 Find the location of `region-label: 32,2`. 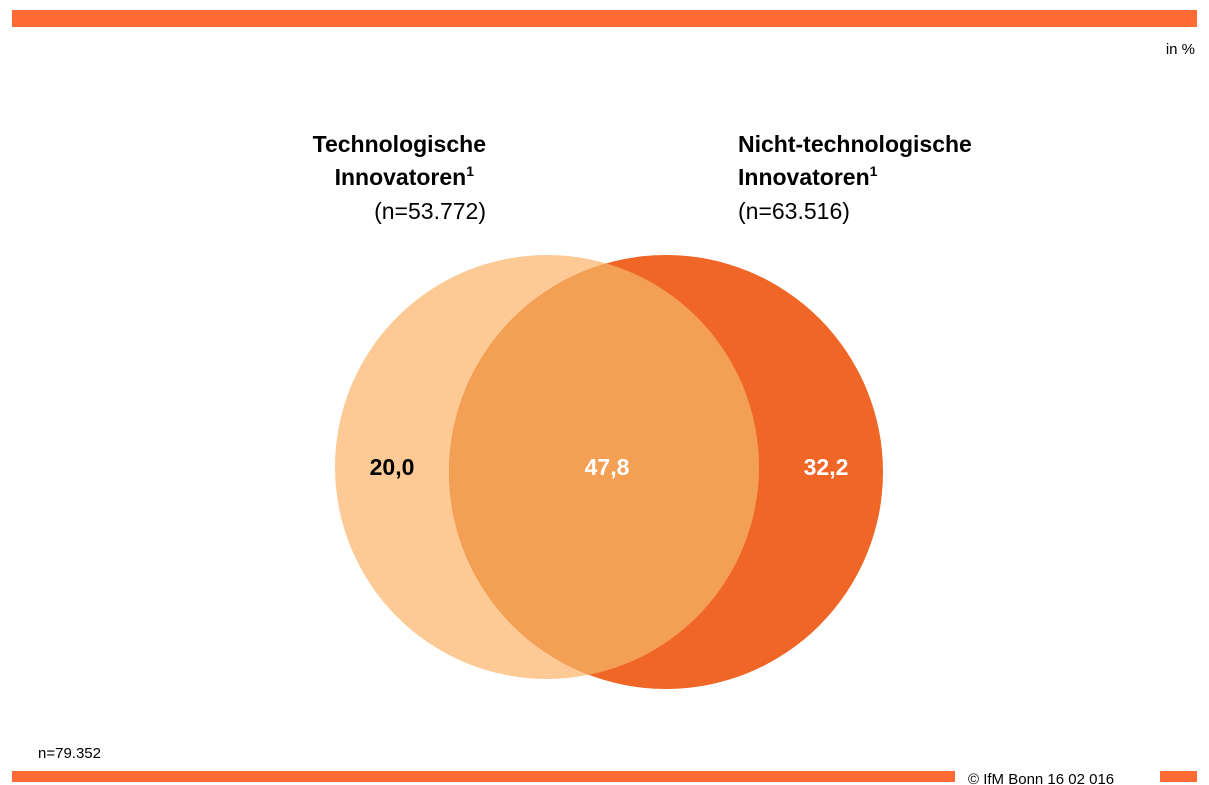

region-label: 32,2 is located at coordinates (826, 467).